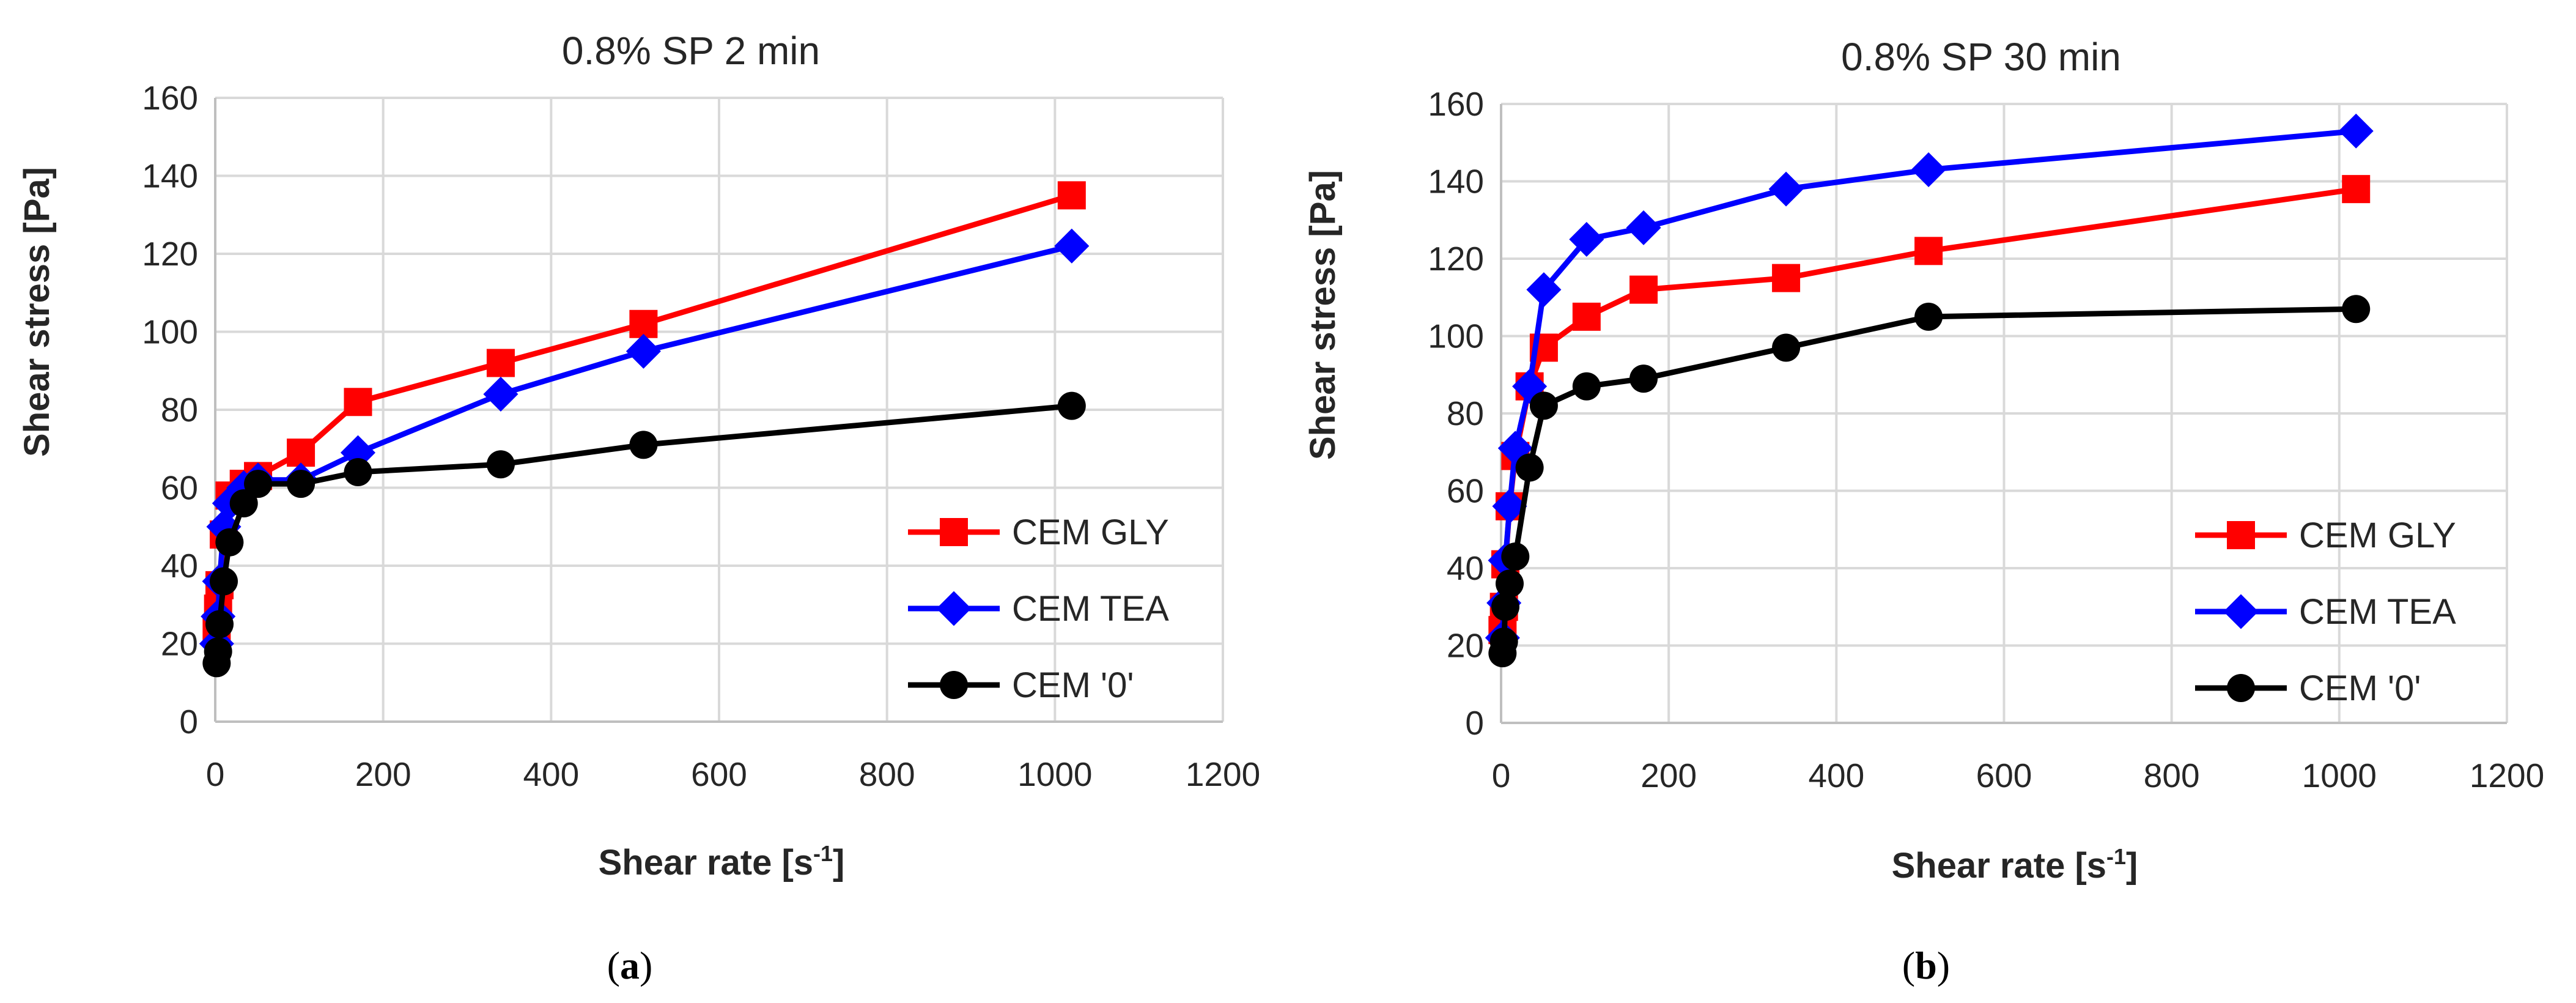 The width and height of the screenshot is (2576, 1003). I want to click on chart-b-legend-label-cem-gly: CEM GLY, so click(2377, 535).